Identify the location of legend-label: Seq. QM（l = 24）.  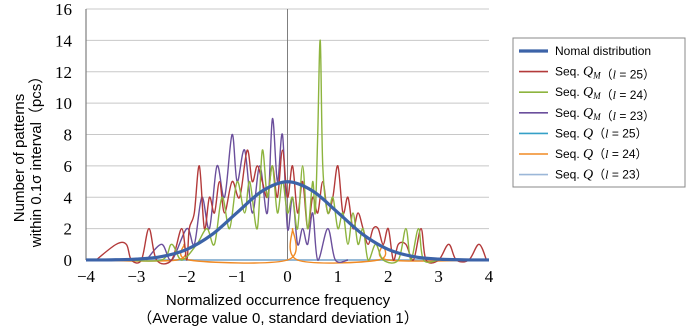
(605, 93).